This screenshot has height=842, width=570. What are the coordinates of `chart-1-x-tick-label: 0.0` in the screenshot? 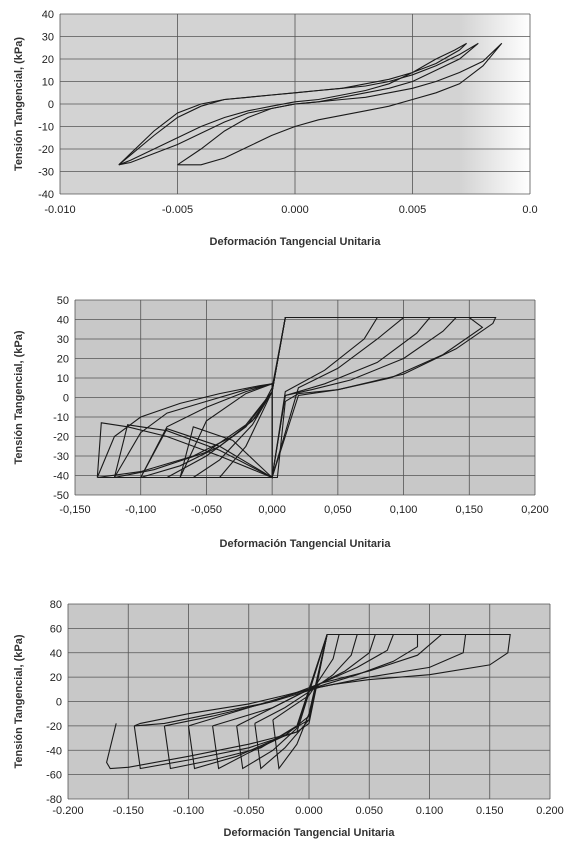 It's located at (529, 210).